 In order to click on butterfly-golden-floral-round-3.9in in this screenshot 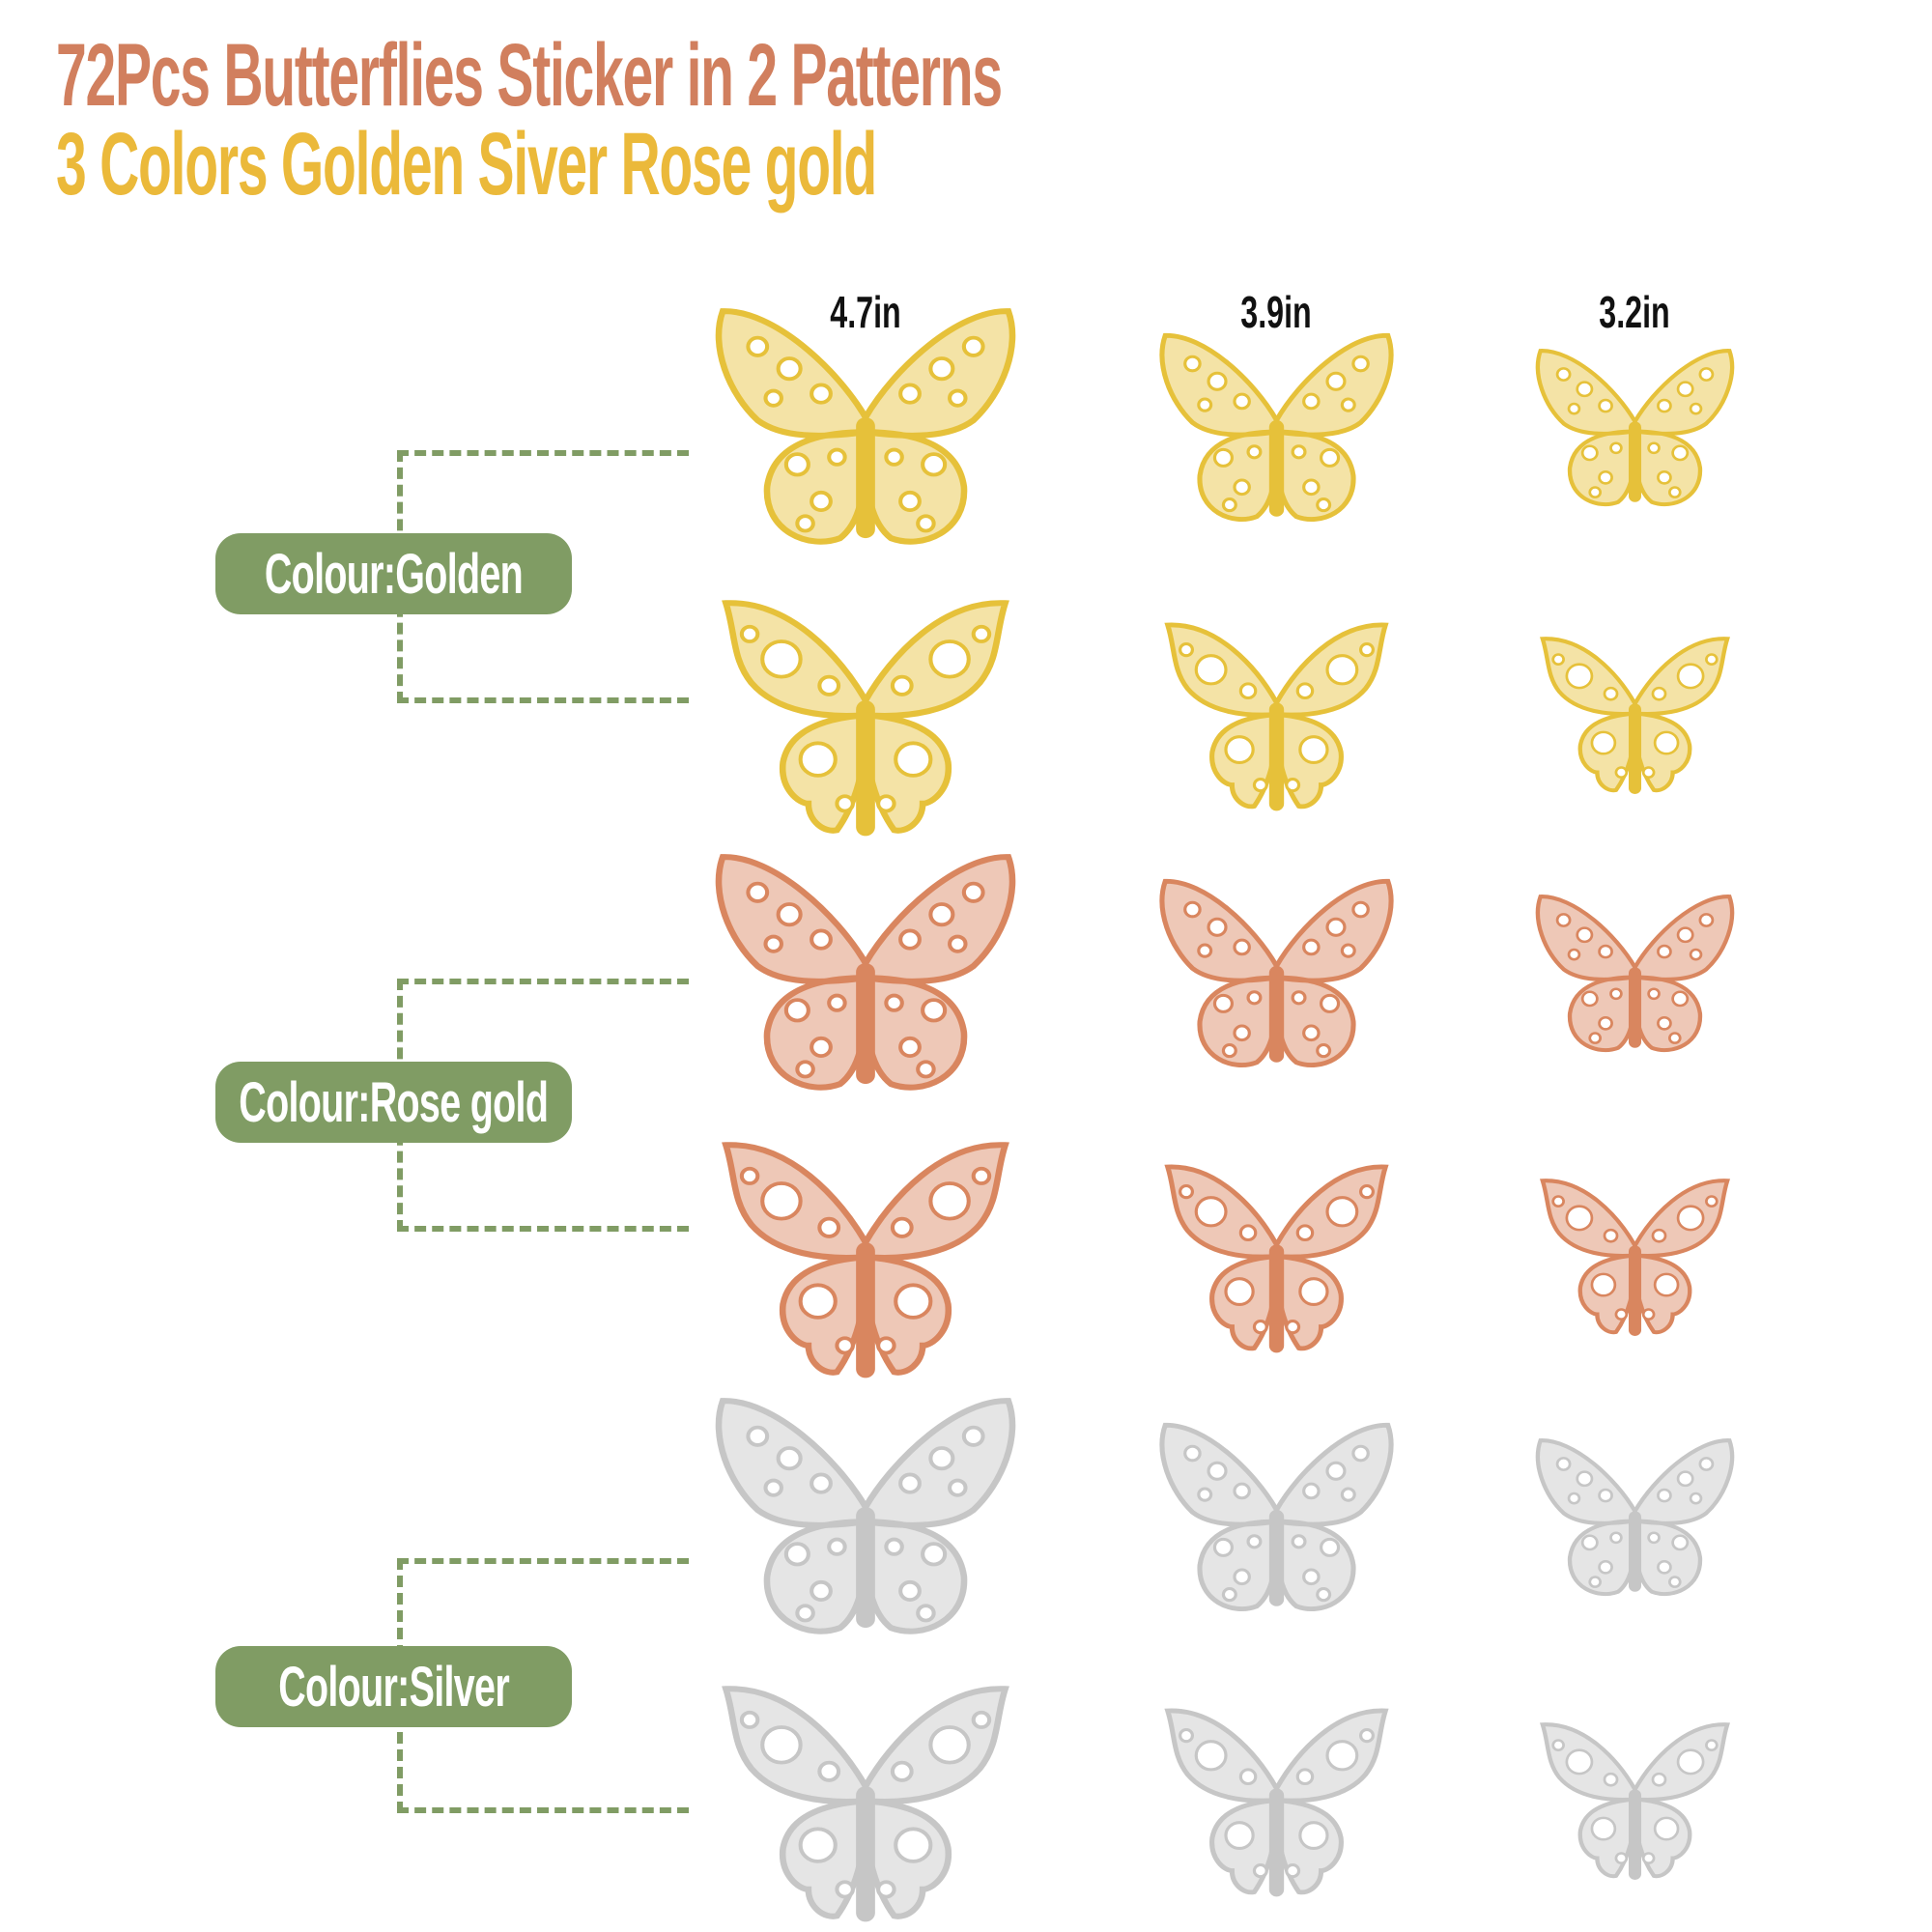, I will do `click(1276, 431)`.